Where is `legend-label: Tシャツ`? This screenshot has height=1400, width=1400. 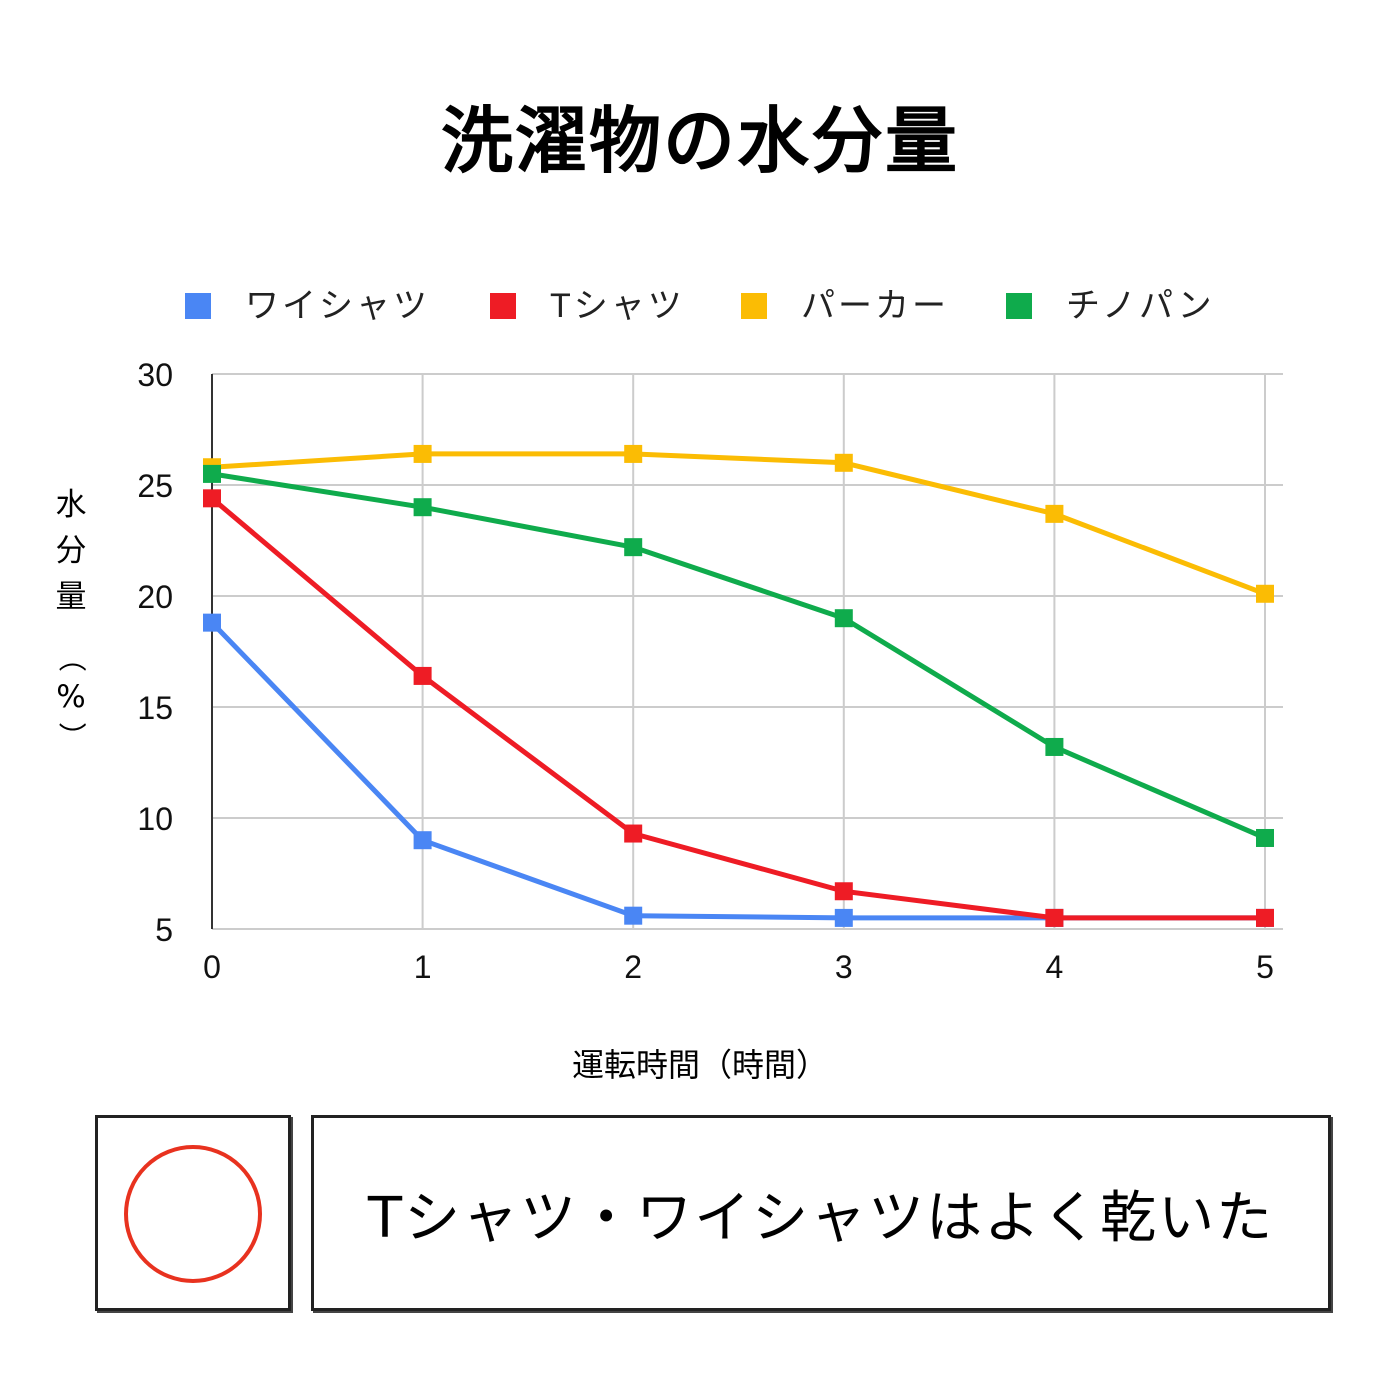
legend-label: Tシャツ is located at coordinates (617, 306).